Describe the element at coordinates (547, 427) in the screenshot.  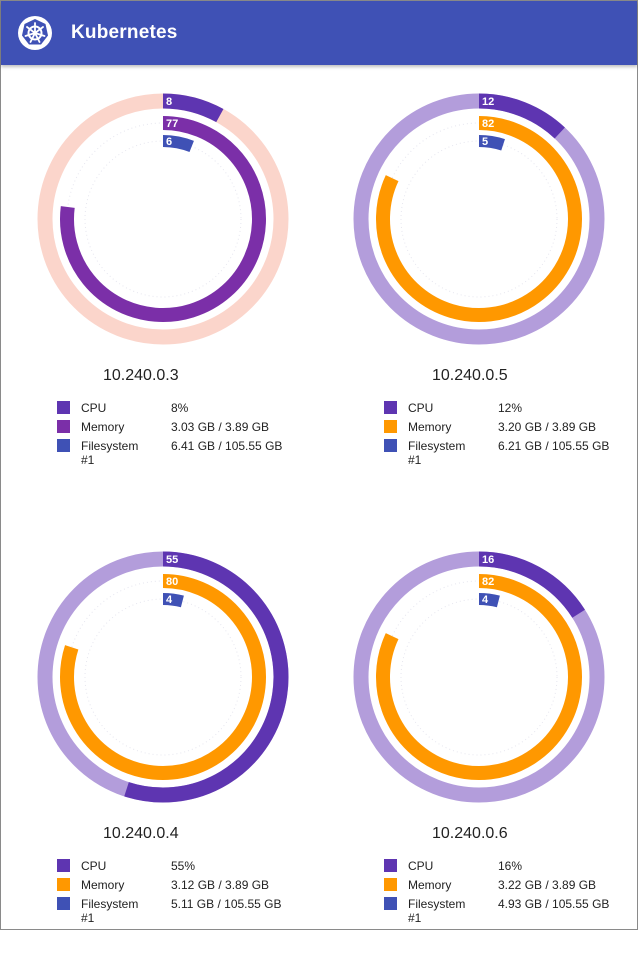
I see `legend-value: 3.20 GB / 3.89 GB` at that location.